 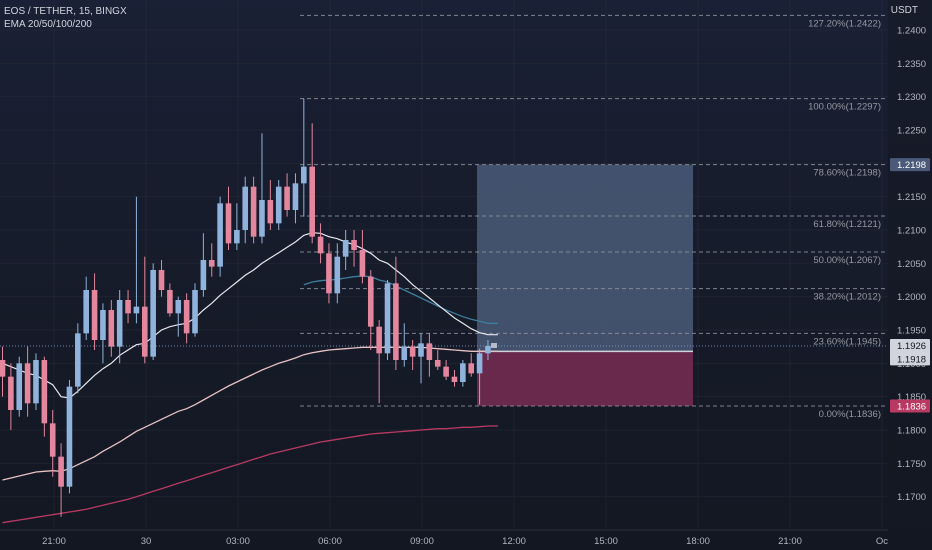 What do you see at coordinates (48, 24) in the screenshot?
I see `indicator-legend: EMA 20/50/100/200` at bounding box center [48, 24].